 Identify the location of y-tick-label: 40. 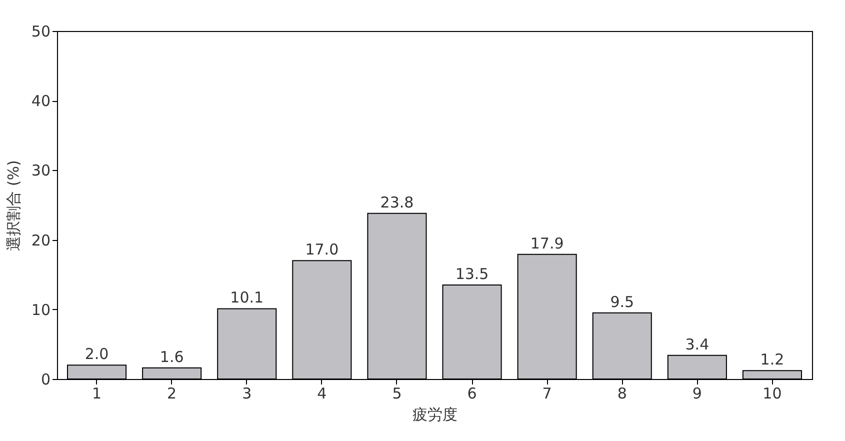
(40, 101).